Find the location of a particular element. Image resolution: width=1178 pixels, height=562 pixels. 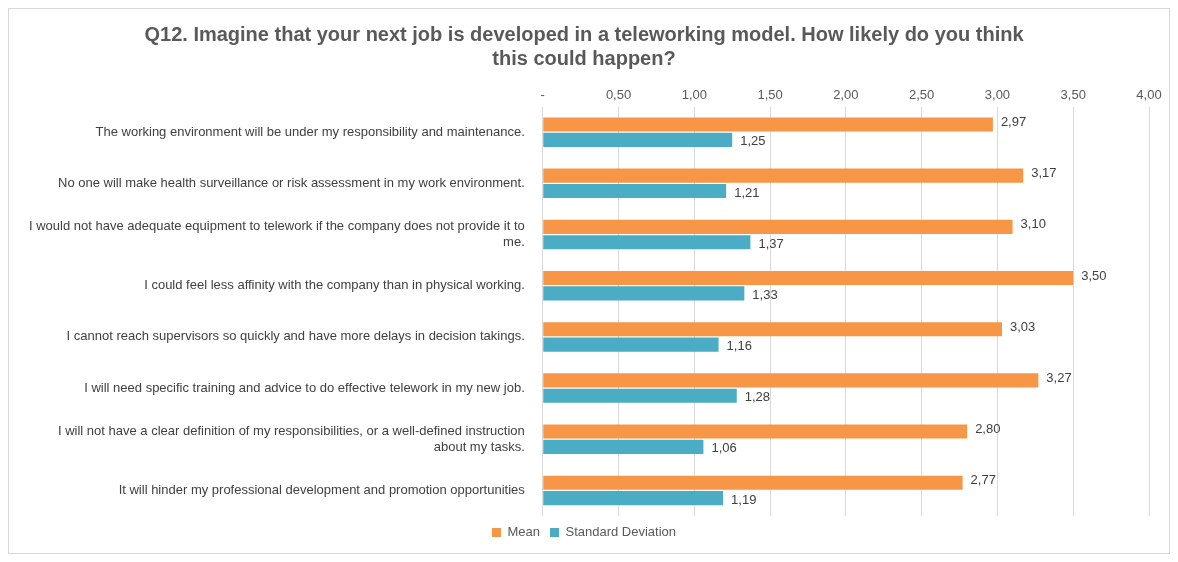

y-tick-label: I would not have adequate equipment to telework if the company does not provide it to me. is located at coordinates (276, 233).